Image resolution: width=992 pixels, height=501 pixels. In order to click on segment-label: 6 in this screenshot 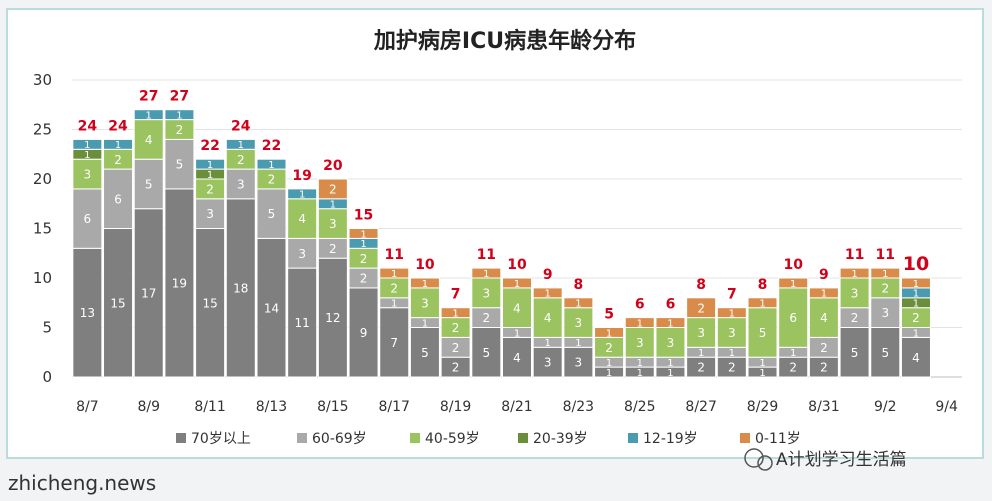, I will do `click(88, 219)`.